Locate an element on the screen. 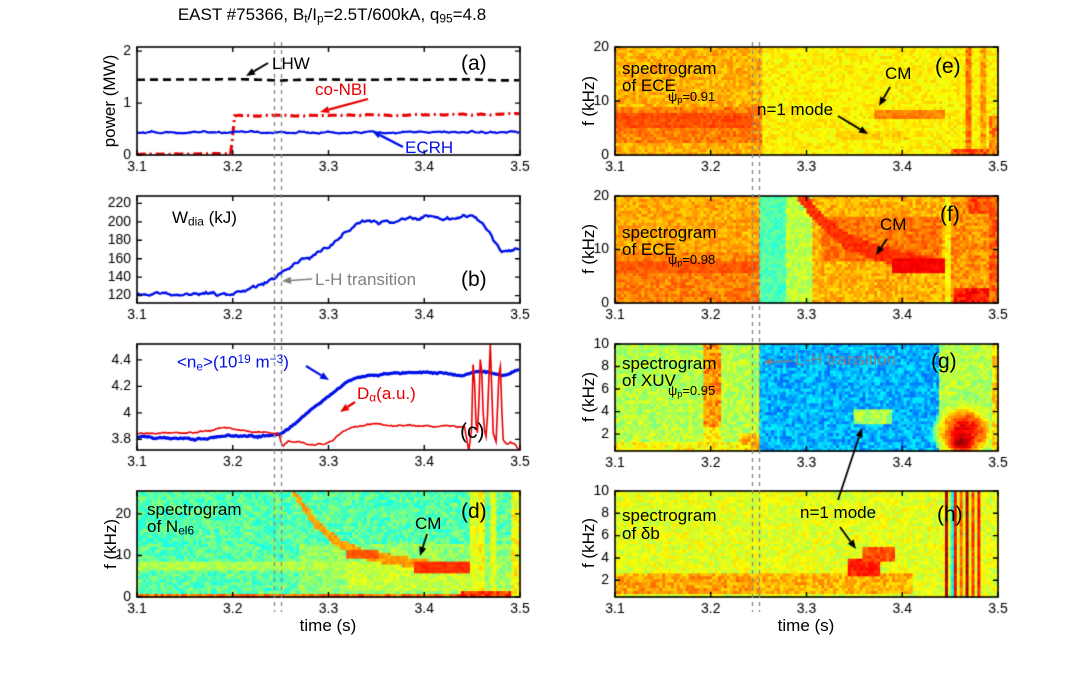 The height and width of the screenshot is (673, 1079). psi-label-f: ψp=0.98 is located at coordinates (692, 260).